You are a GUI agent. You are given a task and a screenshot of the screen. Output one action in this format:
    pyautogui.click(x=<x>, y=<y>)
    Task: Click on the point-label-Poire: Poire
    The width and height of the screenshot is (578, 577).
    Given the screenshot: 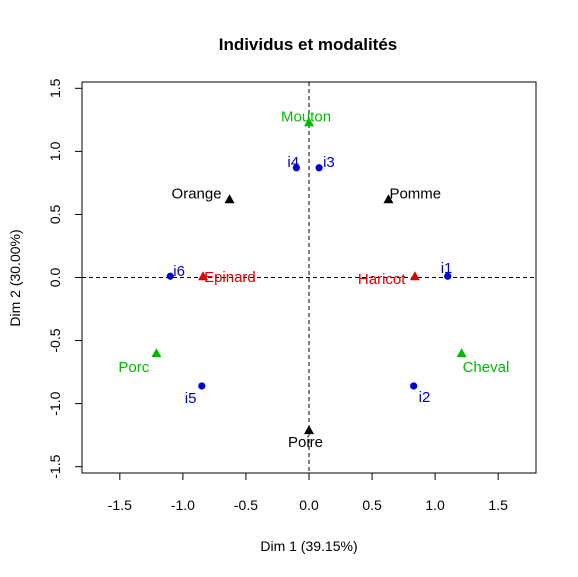 What is the action you would take?
    pyautogui.click(x=305, y=442)
    